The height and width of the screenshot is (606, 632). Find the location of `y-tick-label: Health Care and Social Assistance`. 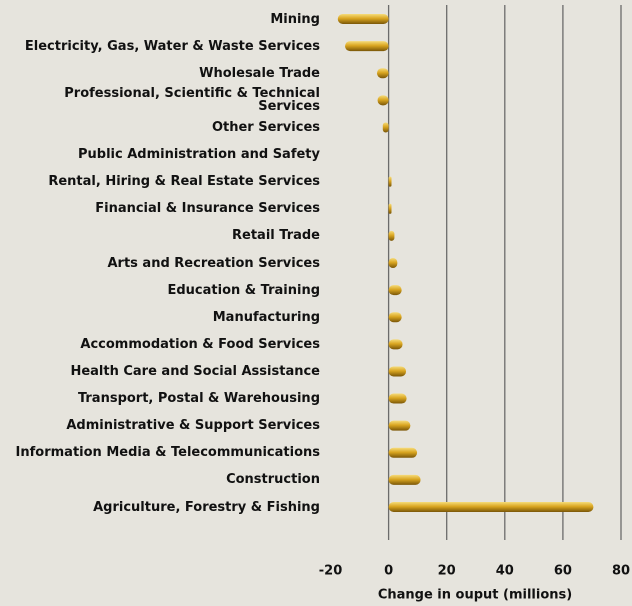

y-tick-label: Health Care and Social Assistance is located at coordinates (195, 371).